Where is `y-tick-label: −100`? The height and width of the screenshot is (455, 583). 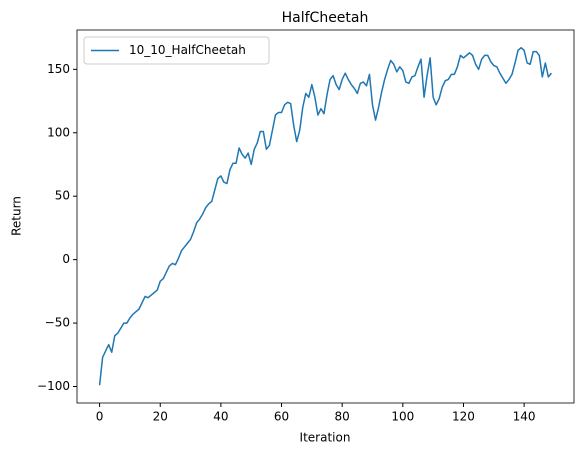 y-tick-label: −100 is located at coordinates (53, 386).